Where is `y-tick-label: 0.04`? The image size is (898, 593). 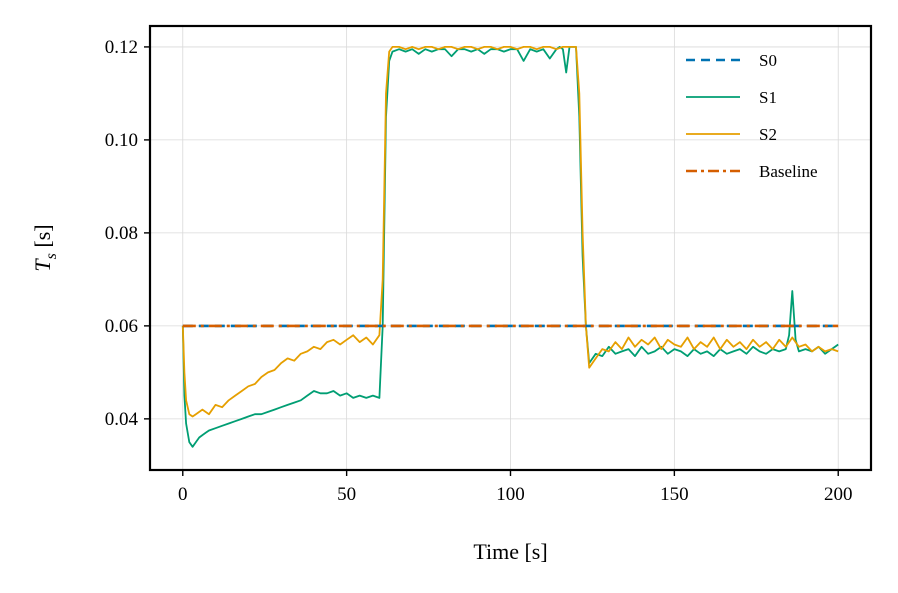
y-tick-label: 0.04 is located at coordinates (122, 419).